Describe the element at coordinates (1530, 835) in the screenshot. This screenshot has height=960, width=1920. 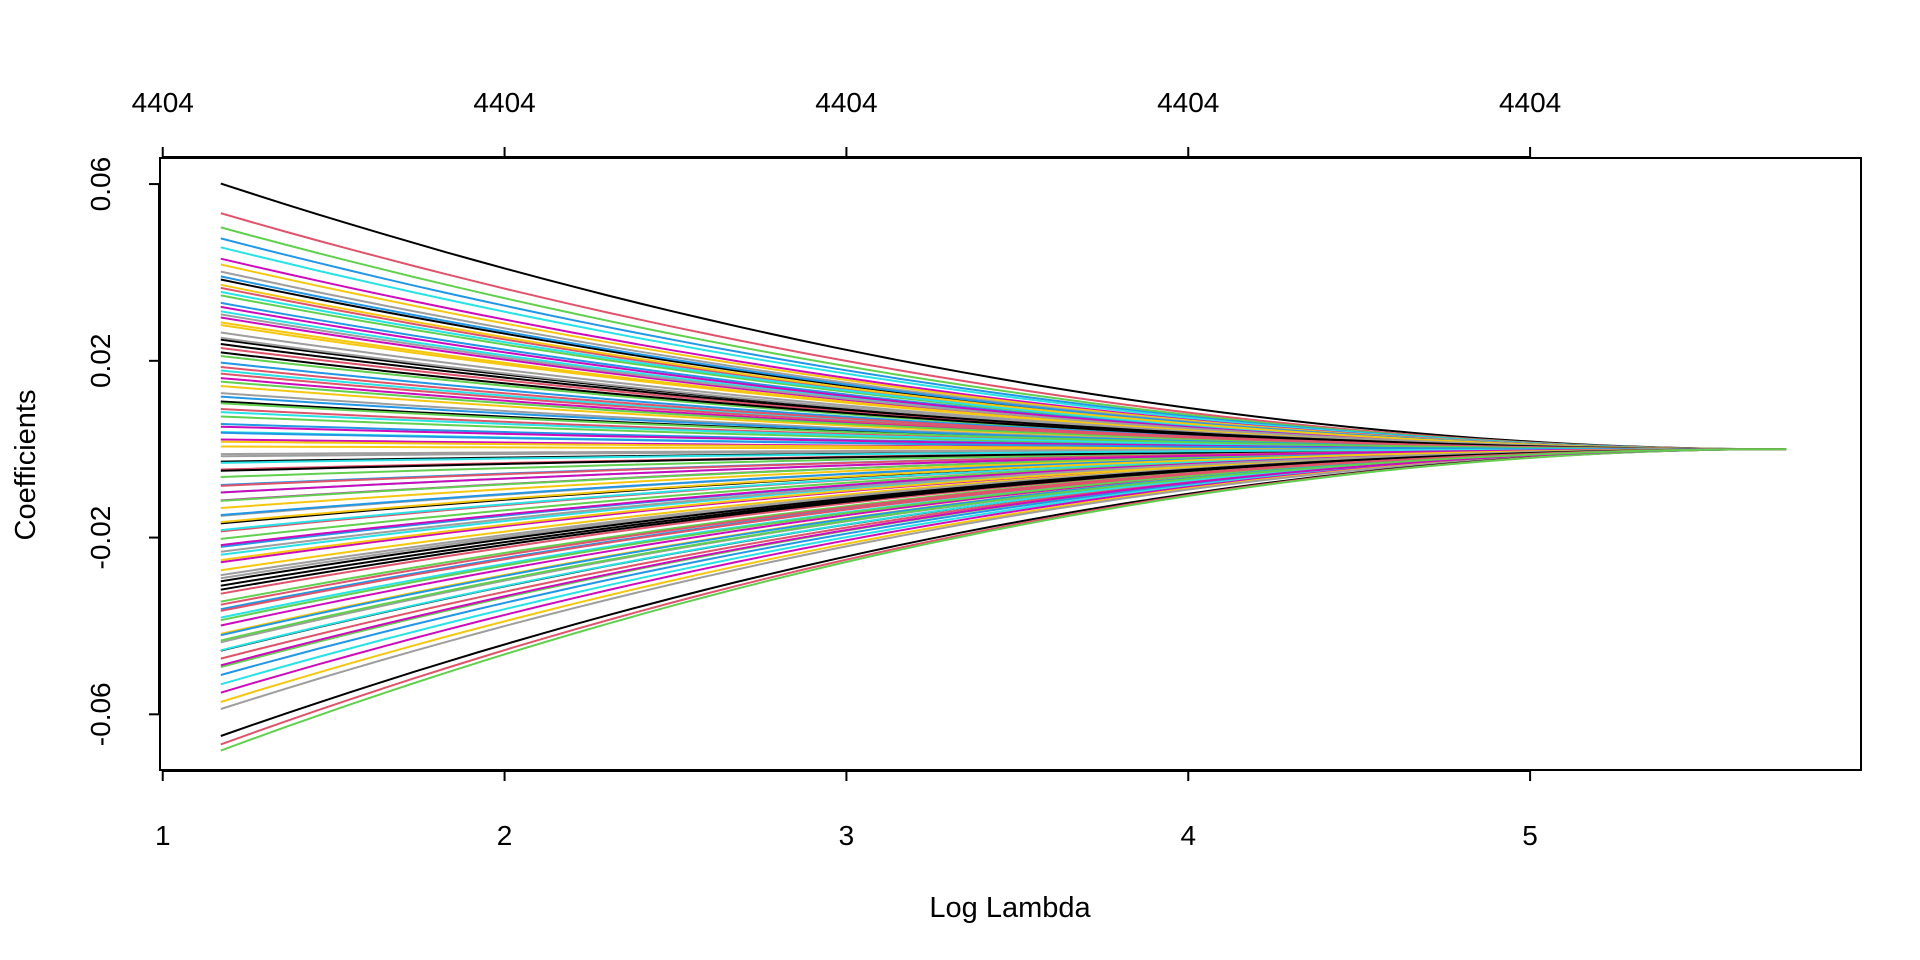
I see `x-tick-label: 5` at that location.